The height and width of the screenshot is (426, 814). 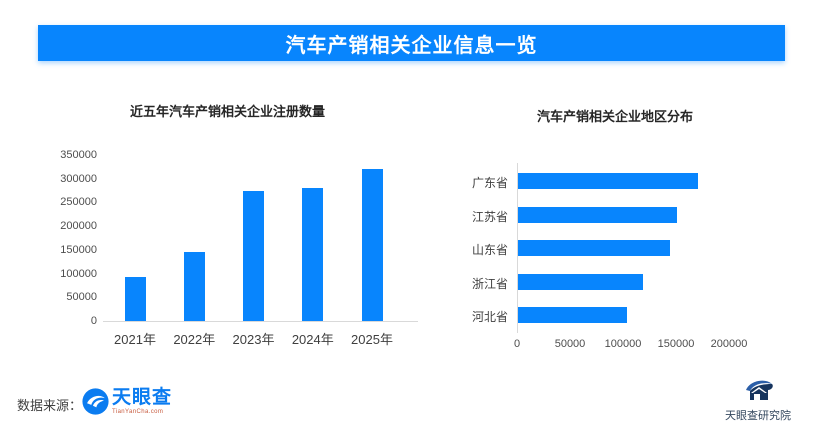 I want to click on research-institute-icon, so click(x=759, y=390).